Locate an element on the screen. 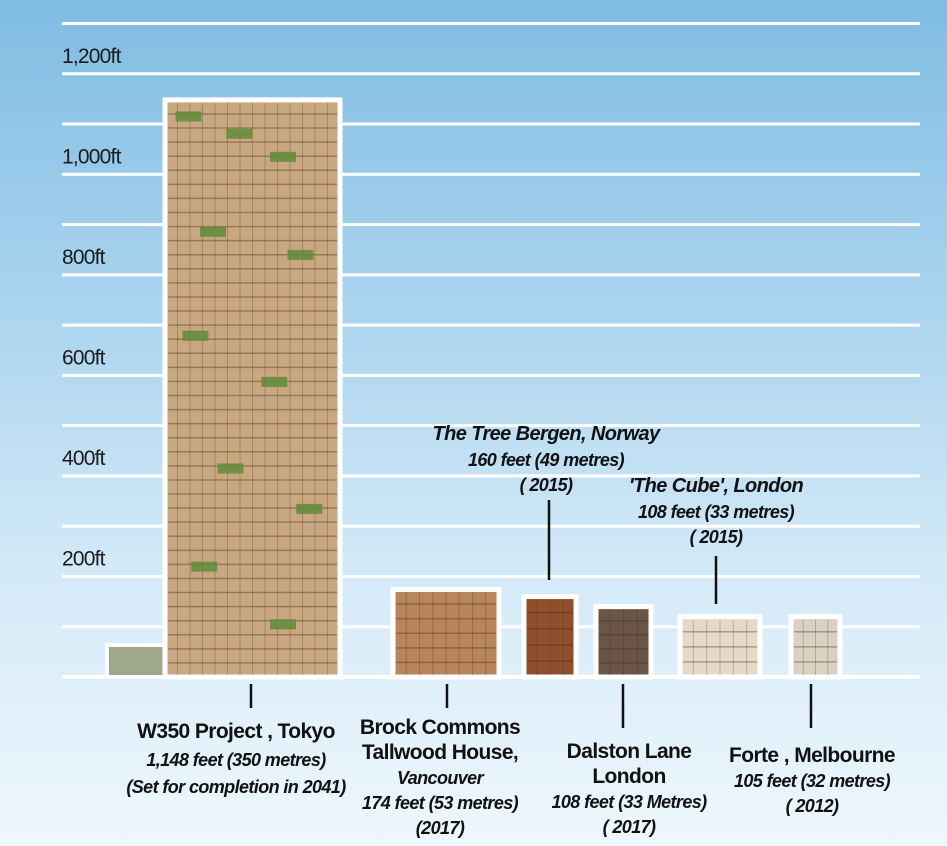 The width and height of the screenshot is (947, 846). y-tick-label: 800ft is located at coordinates (84, 257).